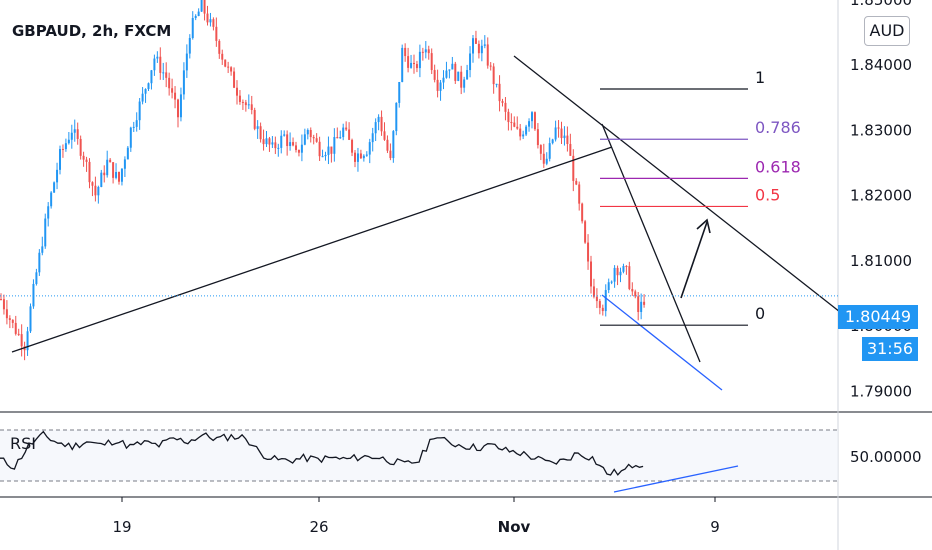 This screenshot has width=932, height=550. Describe the element at coordinates (419, 455) in the screenshot. I see `rsi-band` at that location.